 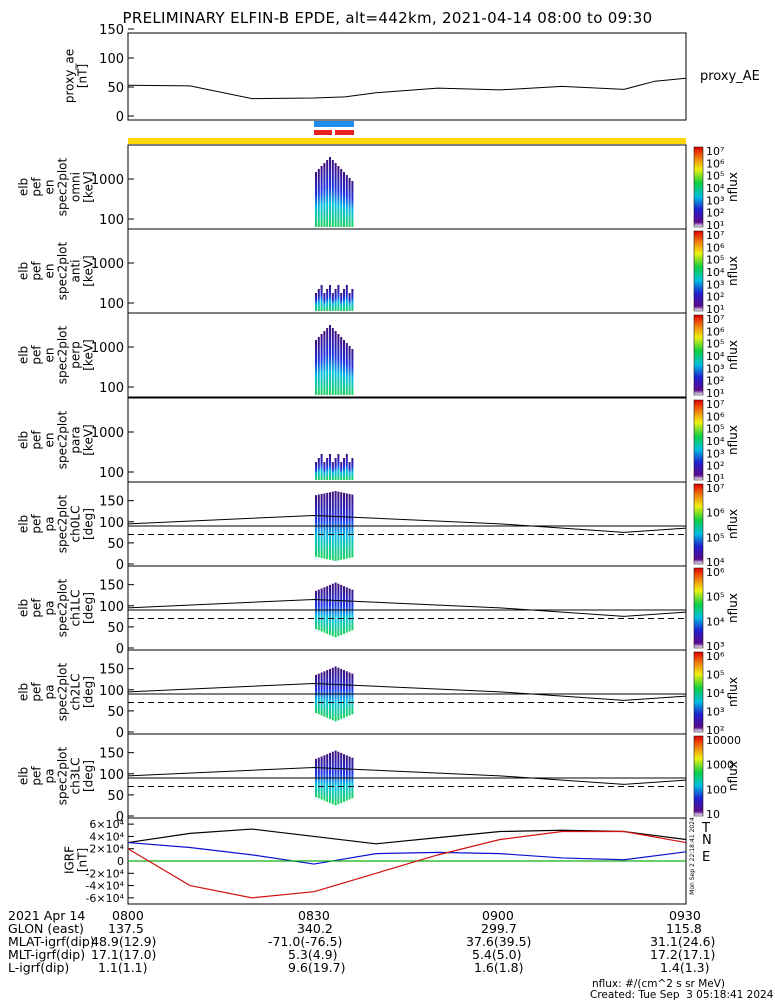 What do you see at coordinates (89, 186) in the screenshot?
I see `panel-1-ylabel-5: [keV]` at bounding box center [89, 186].